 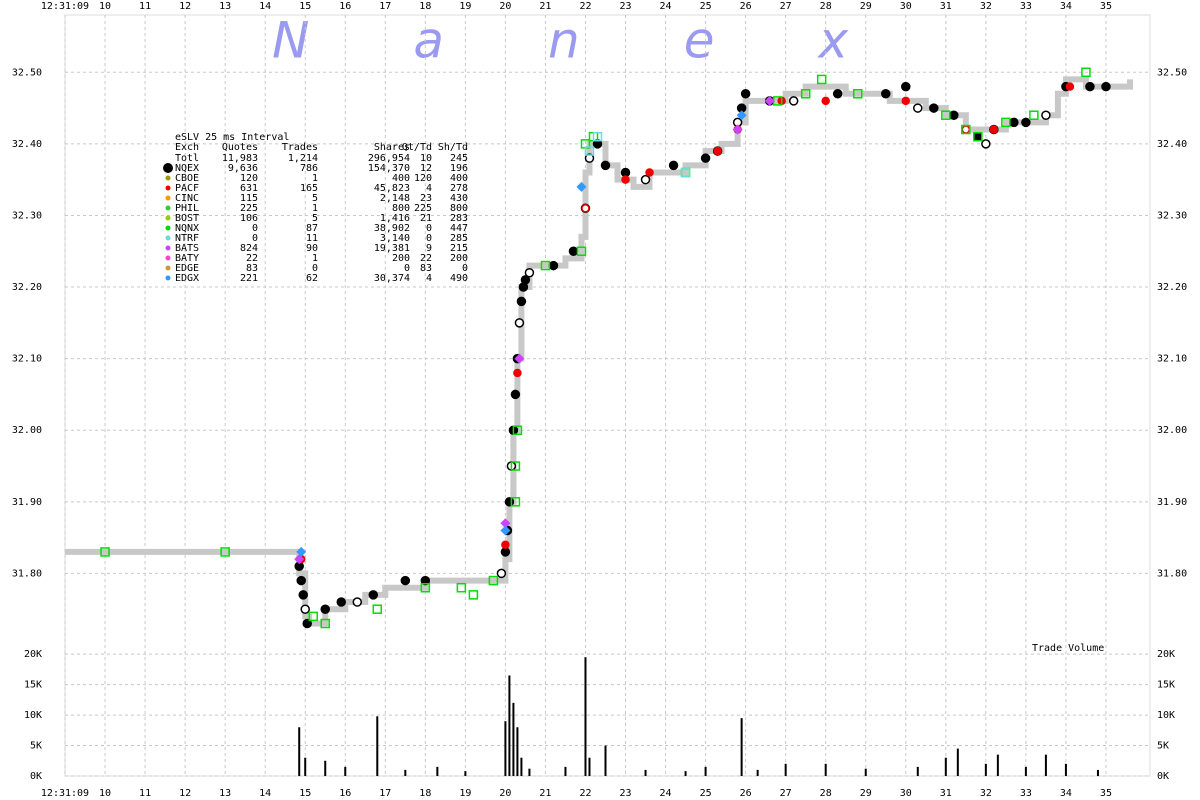 What do you see at coordinates (459, 208) in the screenshot?
I see `table-cell: 800` at bounding box center [459, 208].